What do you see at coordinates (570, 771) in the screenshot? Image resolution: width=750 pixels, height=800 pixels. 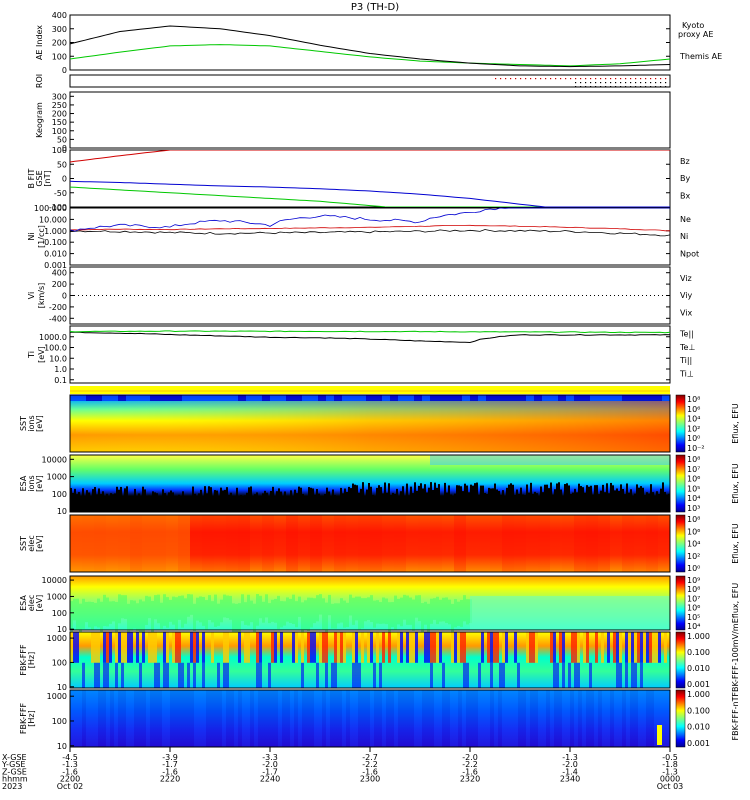 I see `x-tick-label: -1.4` at bounding box center [570, 771].